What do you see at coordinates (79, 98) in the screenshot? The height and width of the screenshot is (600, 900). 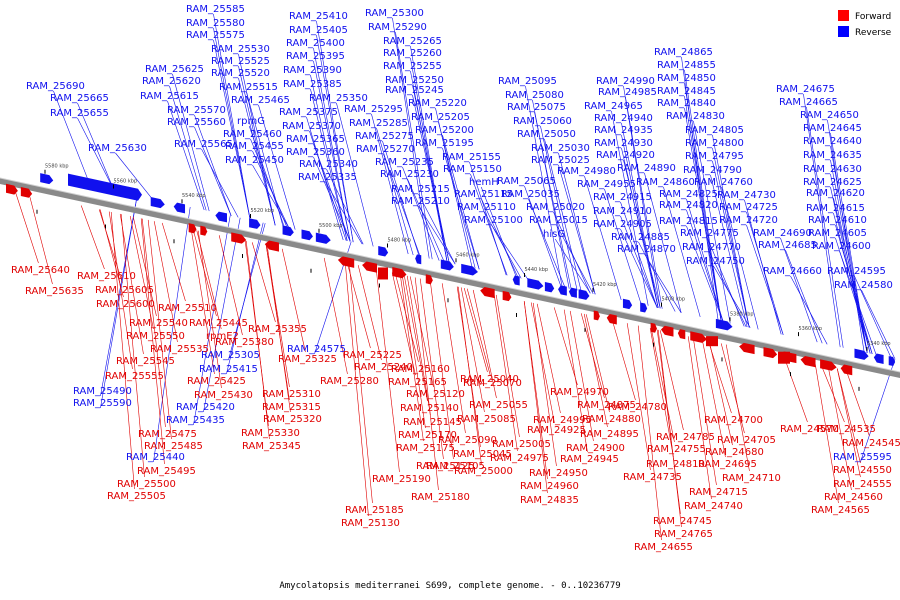 I see `gene-label: RAM_25665` at bounding box center [79, 98].